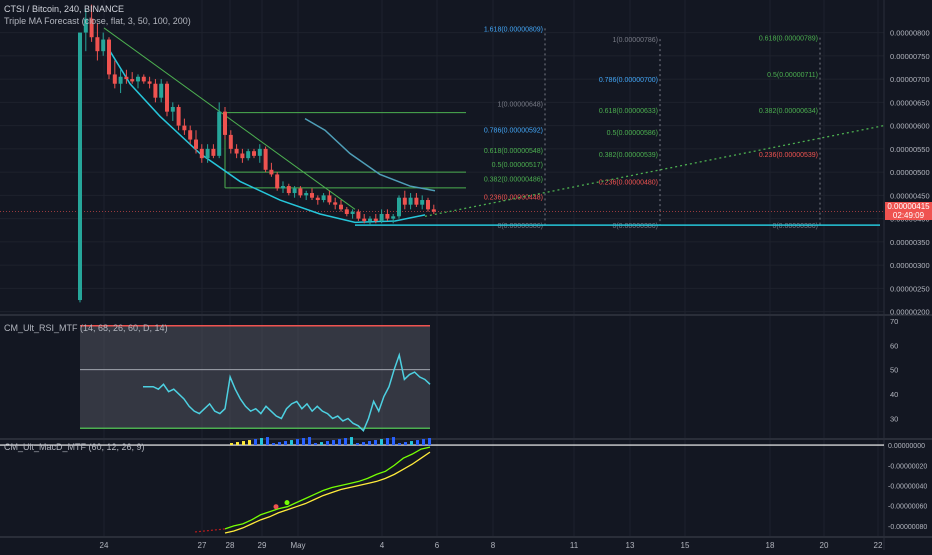 Image resolution: width=932 pixels, height=555 pixels. What do you see at coordinates (382, 545) in the screenshot?
I see `time-tick-label: 4` at bounding box center [382, 545].